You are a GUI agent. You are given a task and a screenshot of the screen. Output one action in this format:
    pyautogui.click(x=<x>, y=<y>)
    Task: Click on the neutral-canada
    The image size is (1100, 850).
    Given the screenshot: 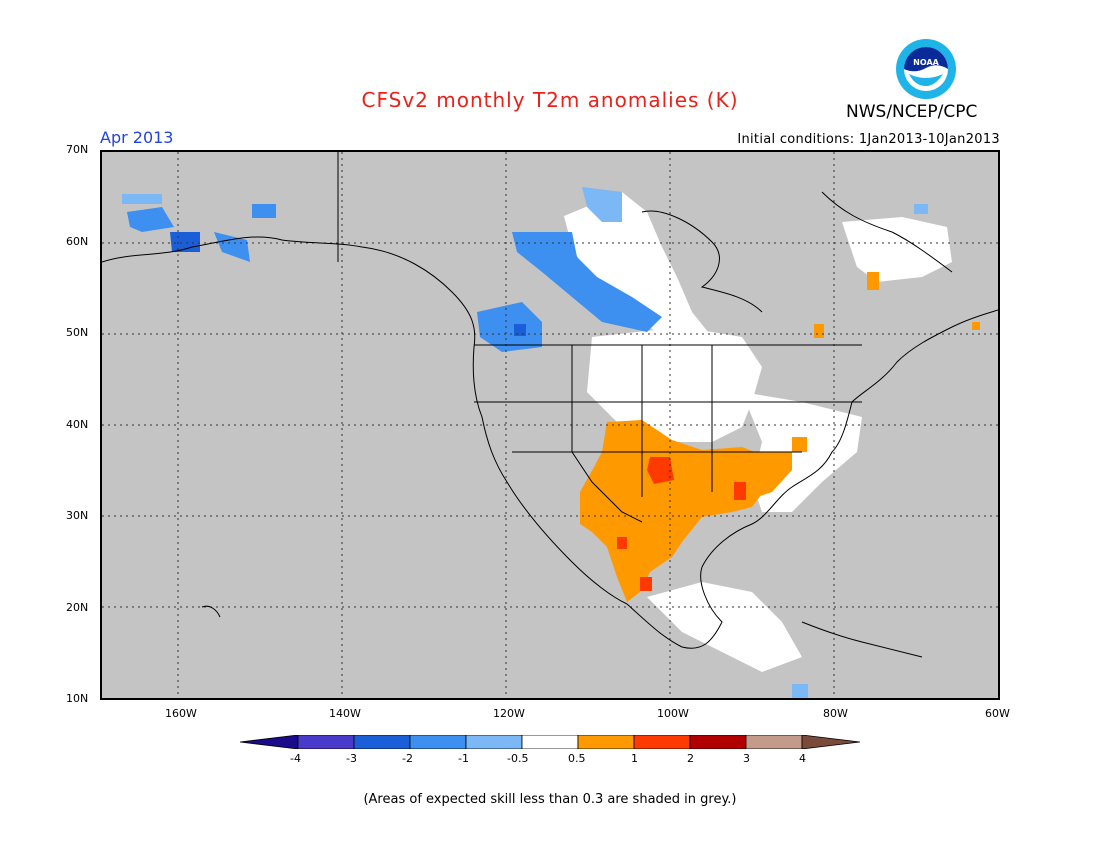 What is the action you would take?
    pyautogui.click(x=638, y=267)
    